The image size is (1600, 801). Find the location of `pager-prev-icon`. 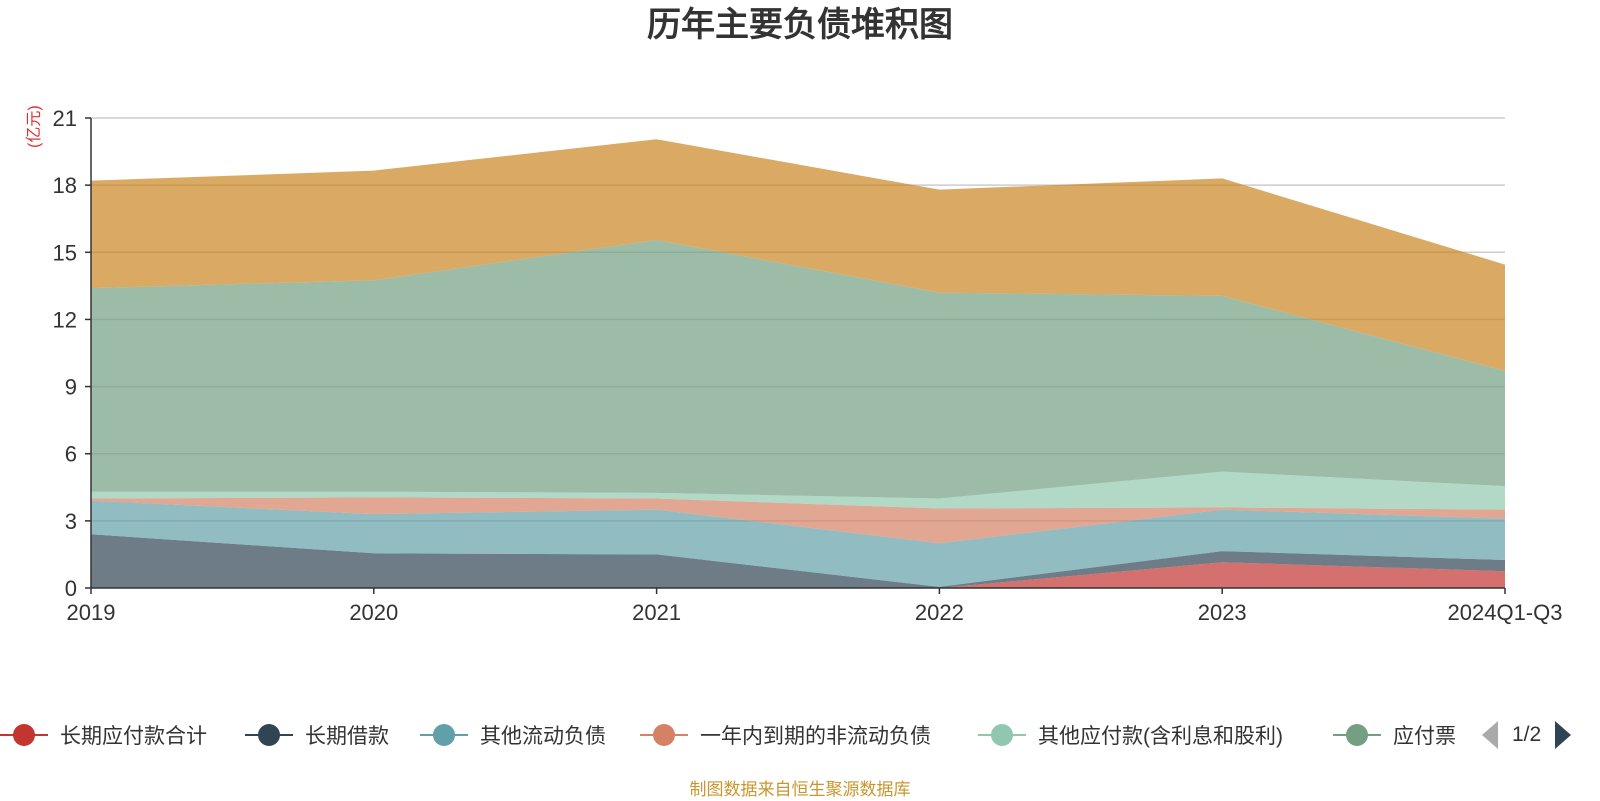

pager-prev-icon is located at coordinates (1490, 735).